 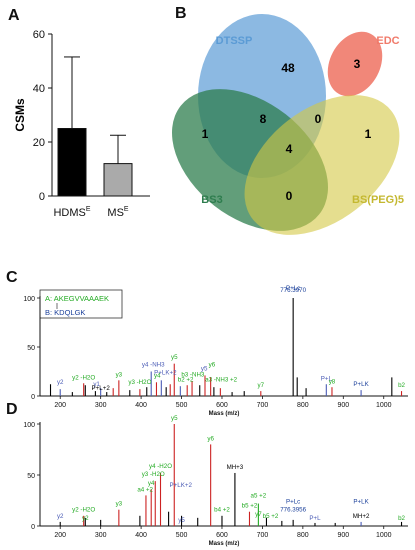 I want to click on spectrum-c-peak-label: y2 -H2O, so click(x=83, y=377).